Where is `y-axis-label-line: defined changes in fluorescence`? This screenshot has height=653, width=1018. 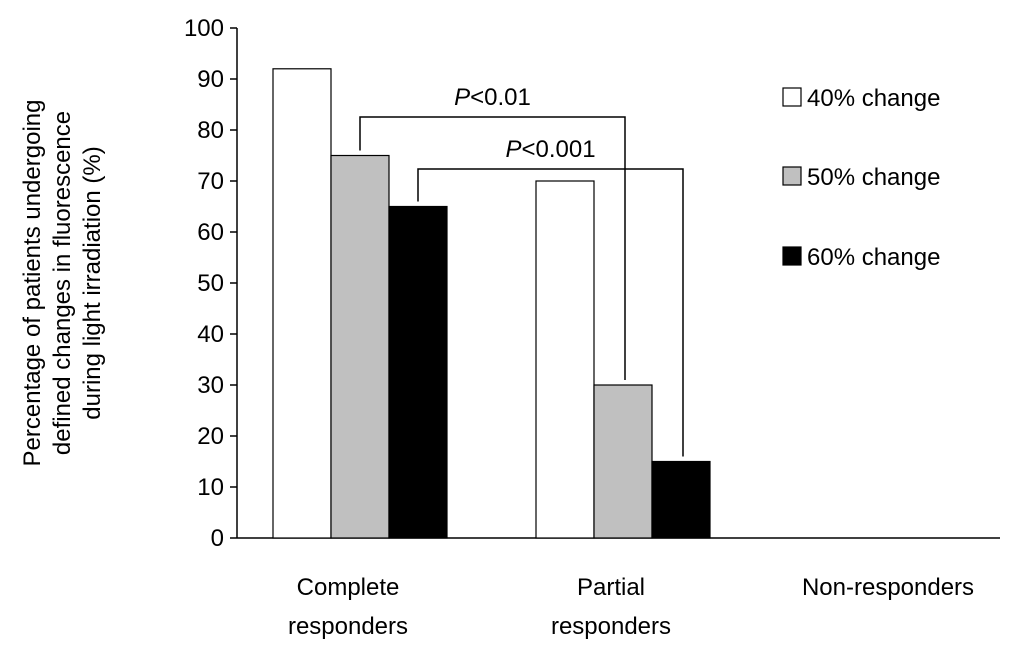 y-axis-label-line: defined changes in fluorescence is located at coordinates (62, 283).